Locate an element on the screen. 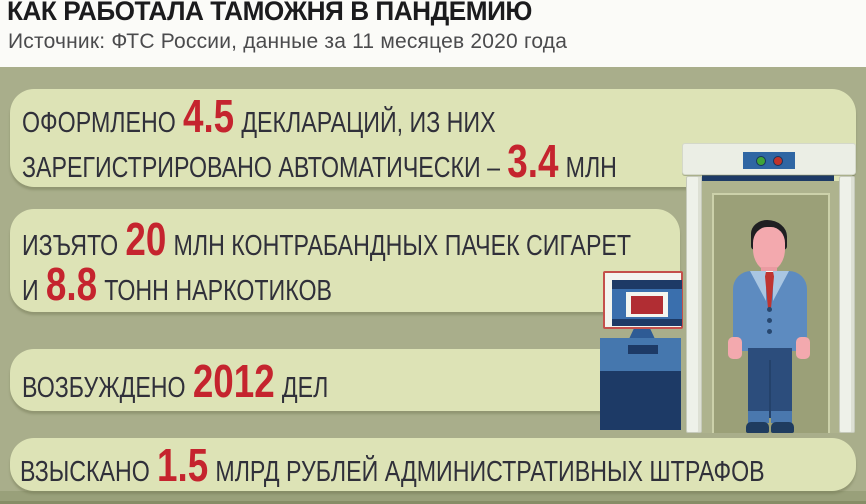  kiosk-pedestal-body is located at coordinates (640, 400).